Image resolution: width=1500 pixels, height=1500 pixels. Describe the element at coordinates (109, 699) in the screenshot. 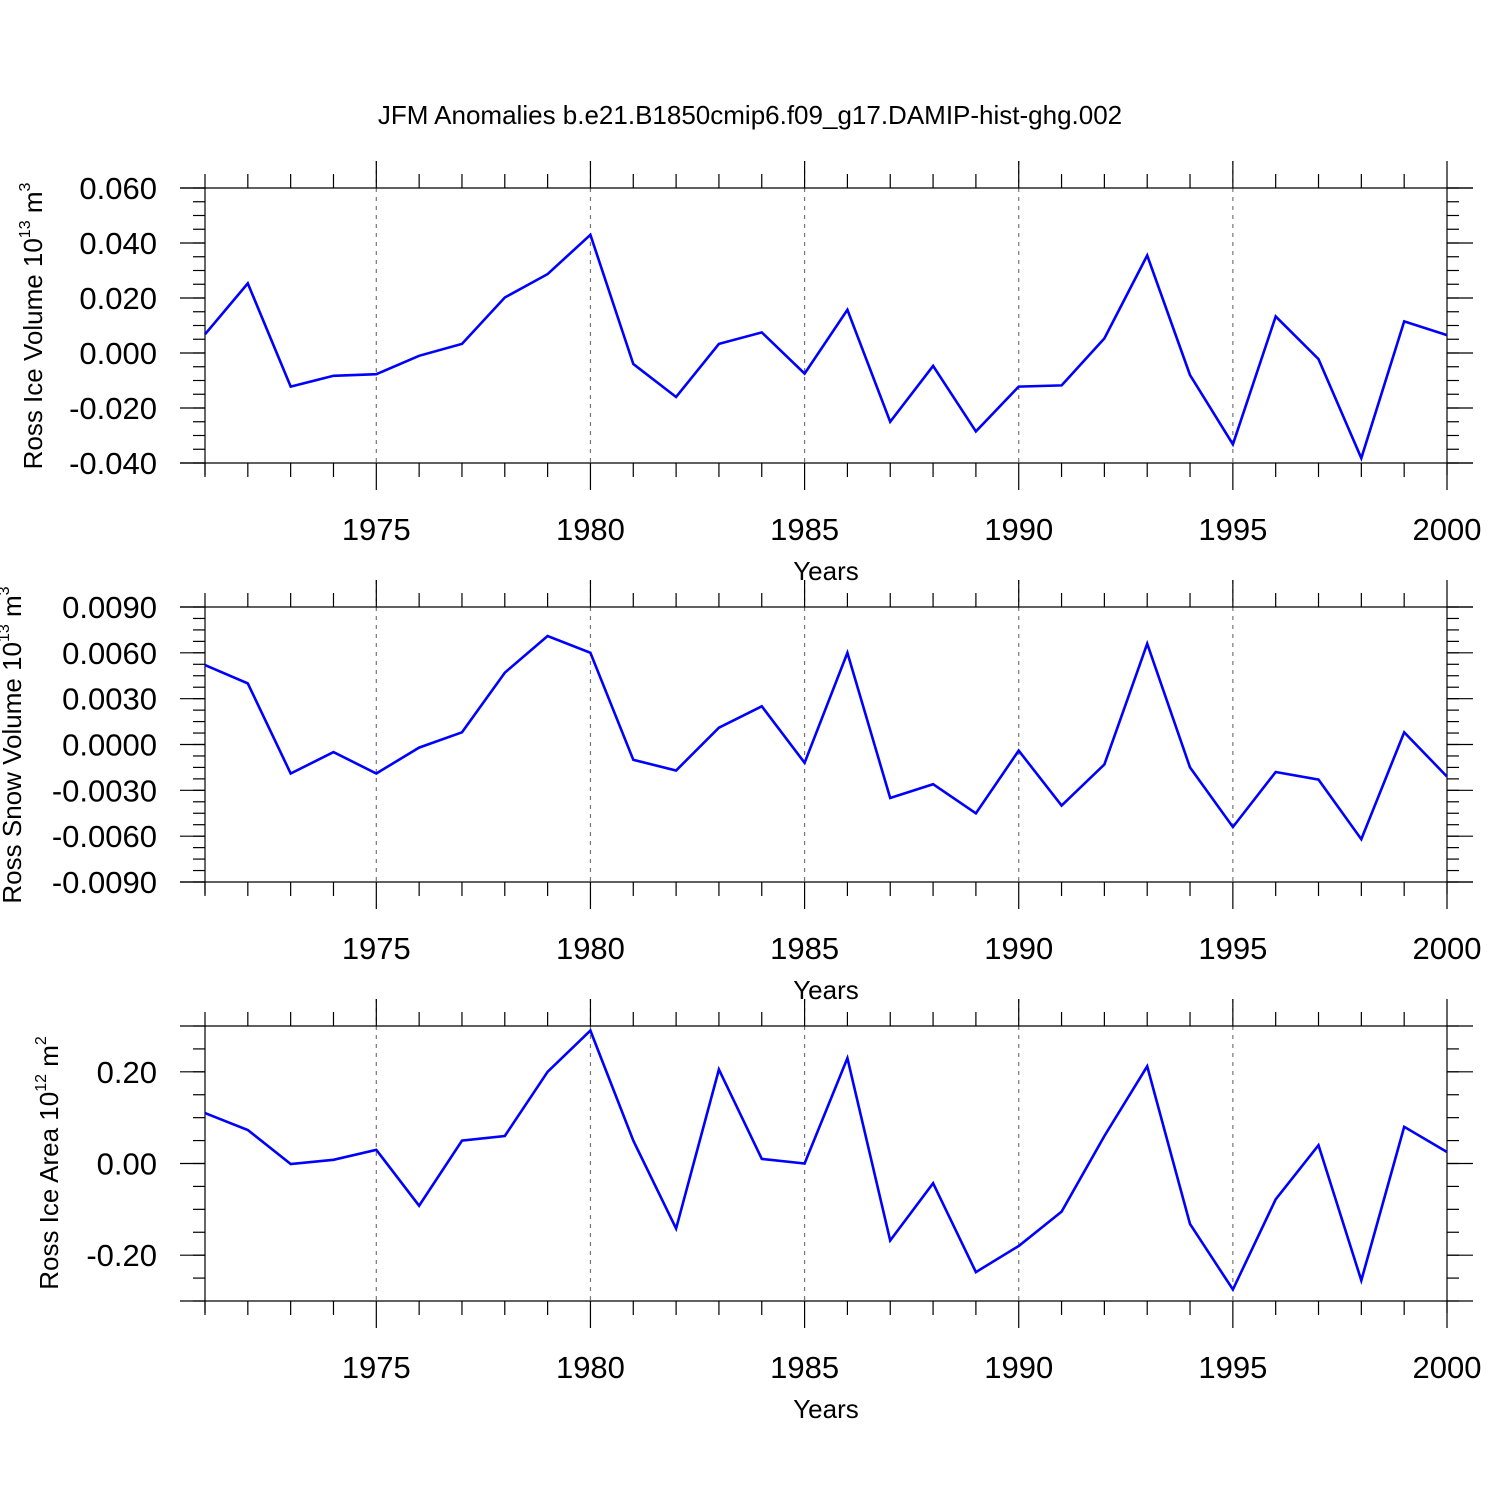

I see `y-tick-label: 0.0030` at that location.